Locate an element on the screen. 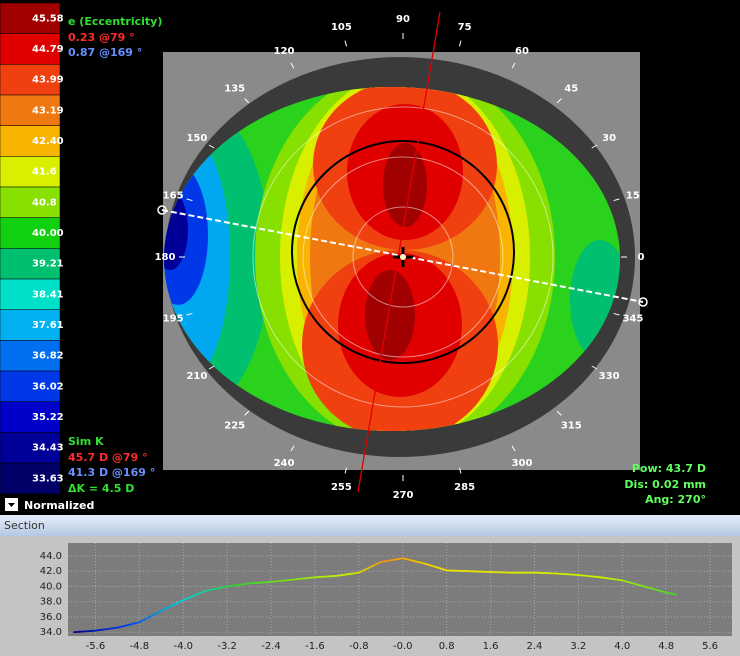  scale-label: 40.00 is located at coordinates (48, 233).